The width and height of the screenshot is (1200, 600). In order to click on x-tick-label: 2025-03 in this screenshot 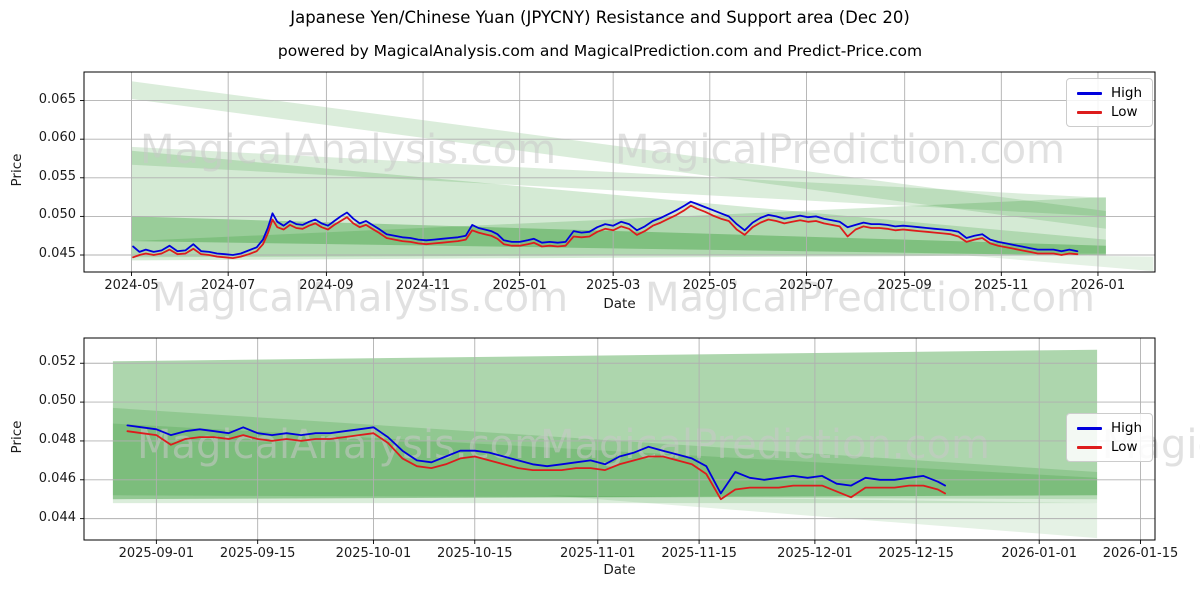, I will do `click(613, 285)`.